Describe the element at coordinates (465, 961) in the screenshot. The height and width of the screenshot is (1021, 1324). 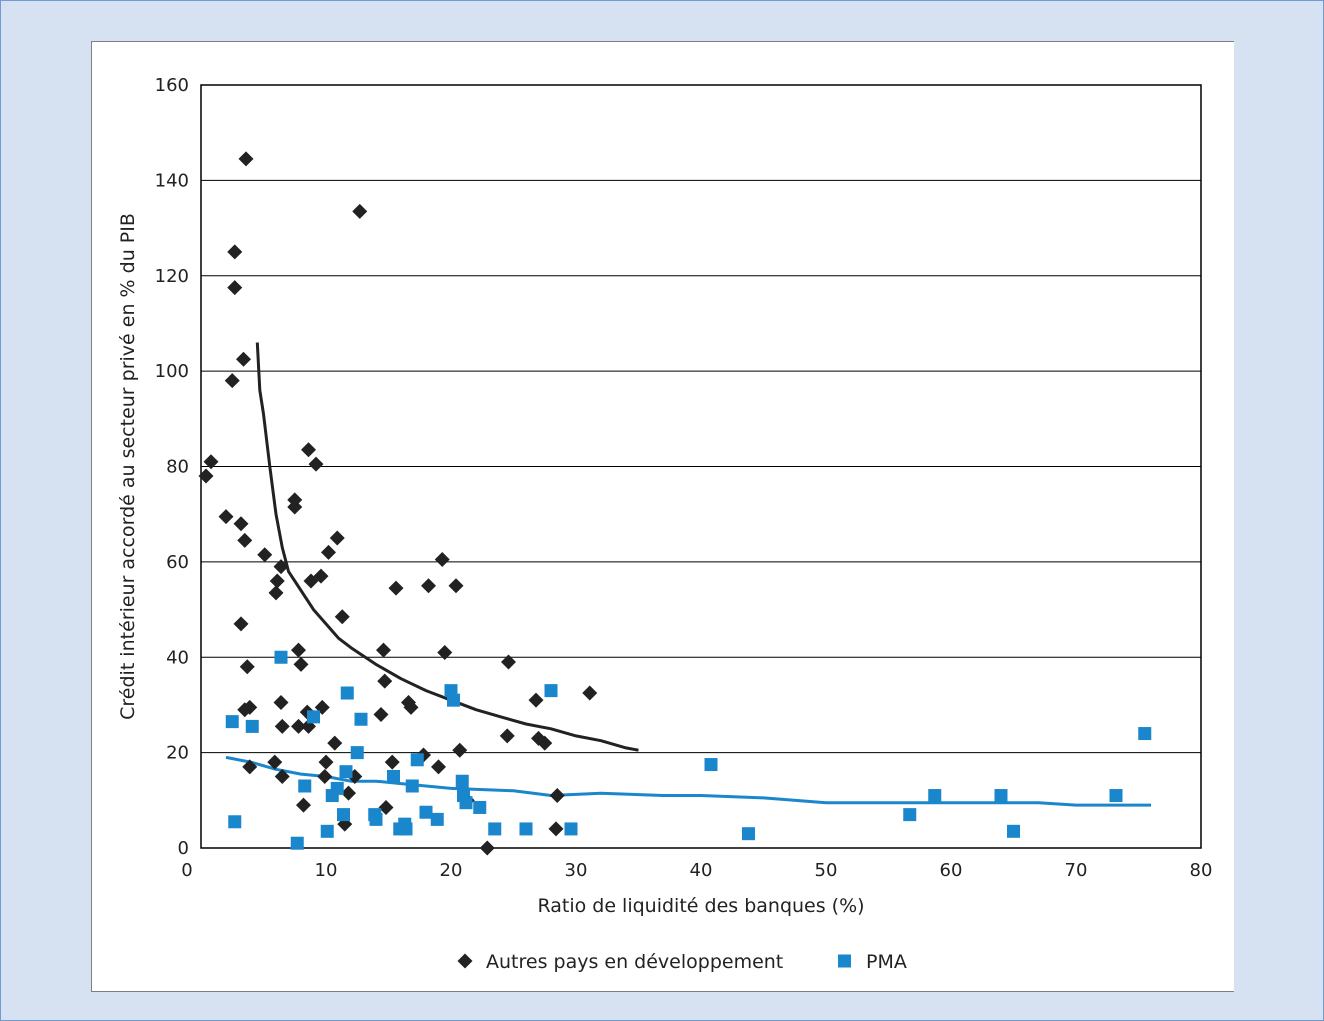
I see `legend-marker-autres-pays` at that location.